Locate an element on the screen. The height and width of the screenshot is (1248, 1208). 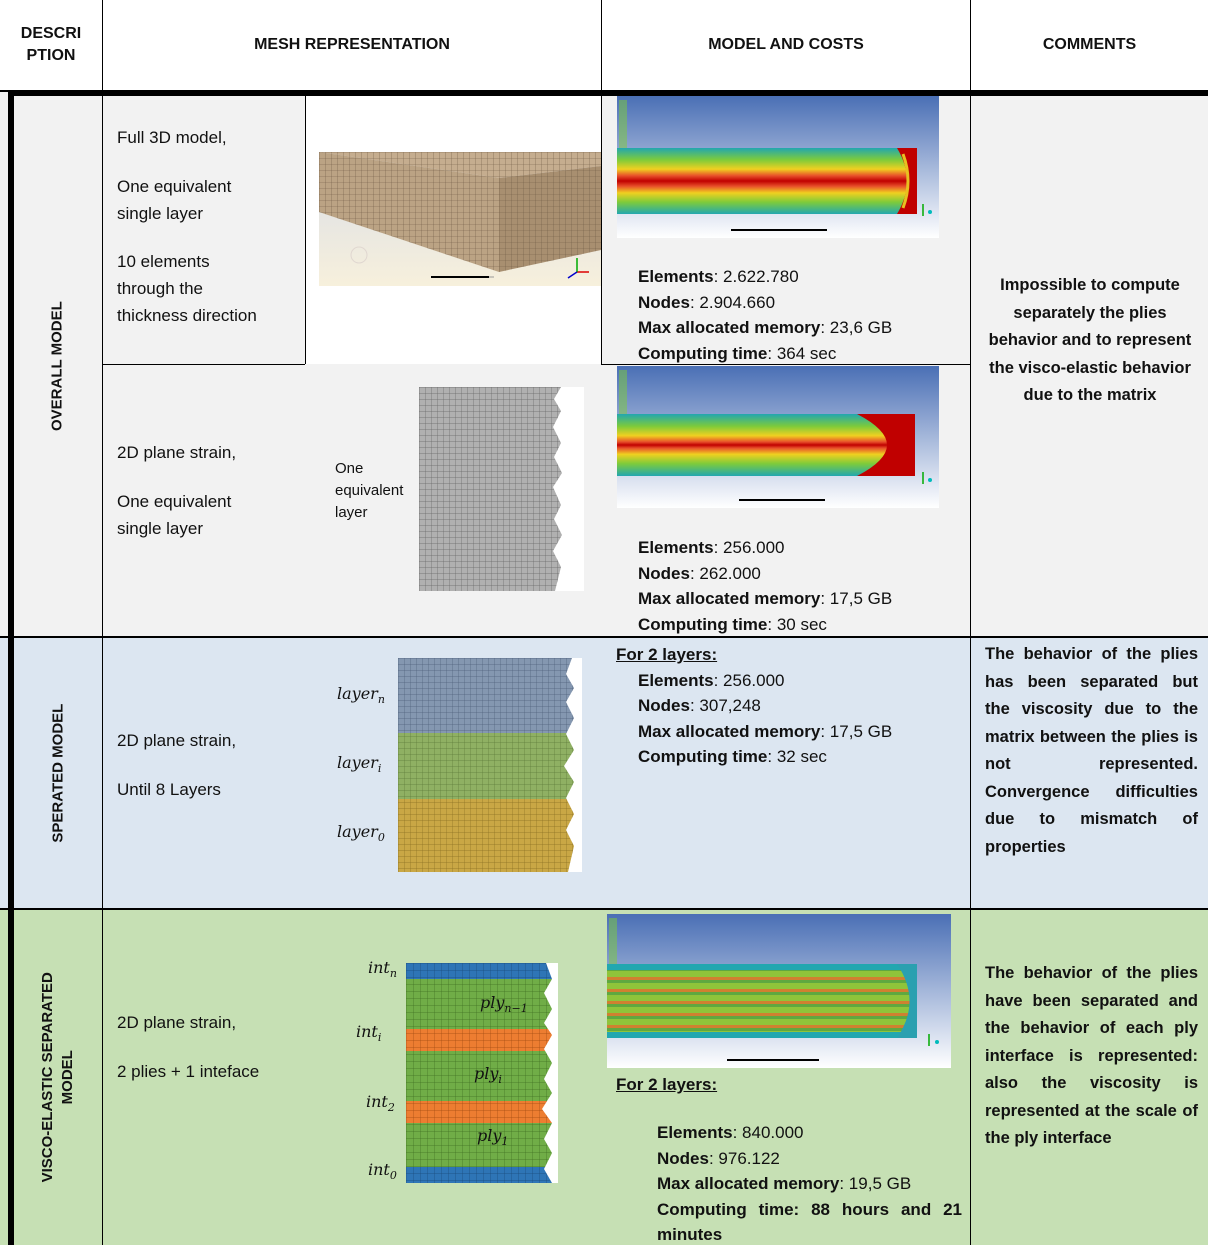
int-2-label: int2 is located at coordinates (380, 1103).